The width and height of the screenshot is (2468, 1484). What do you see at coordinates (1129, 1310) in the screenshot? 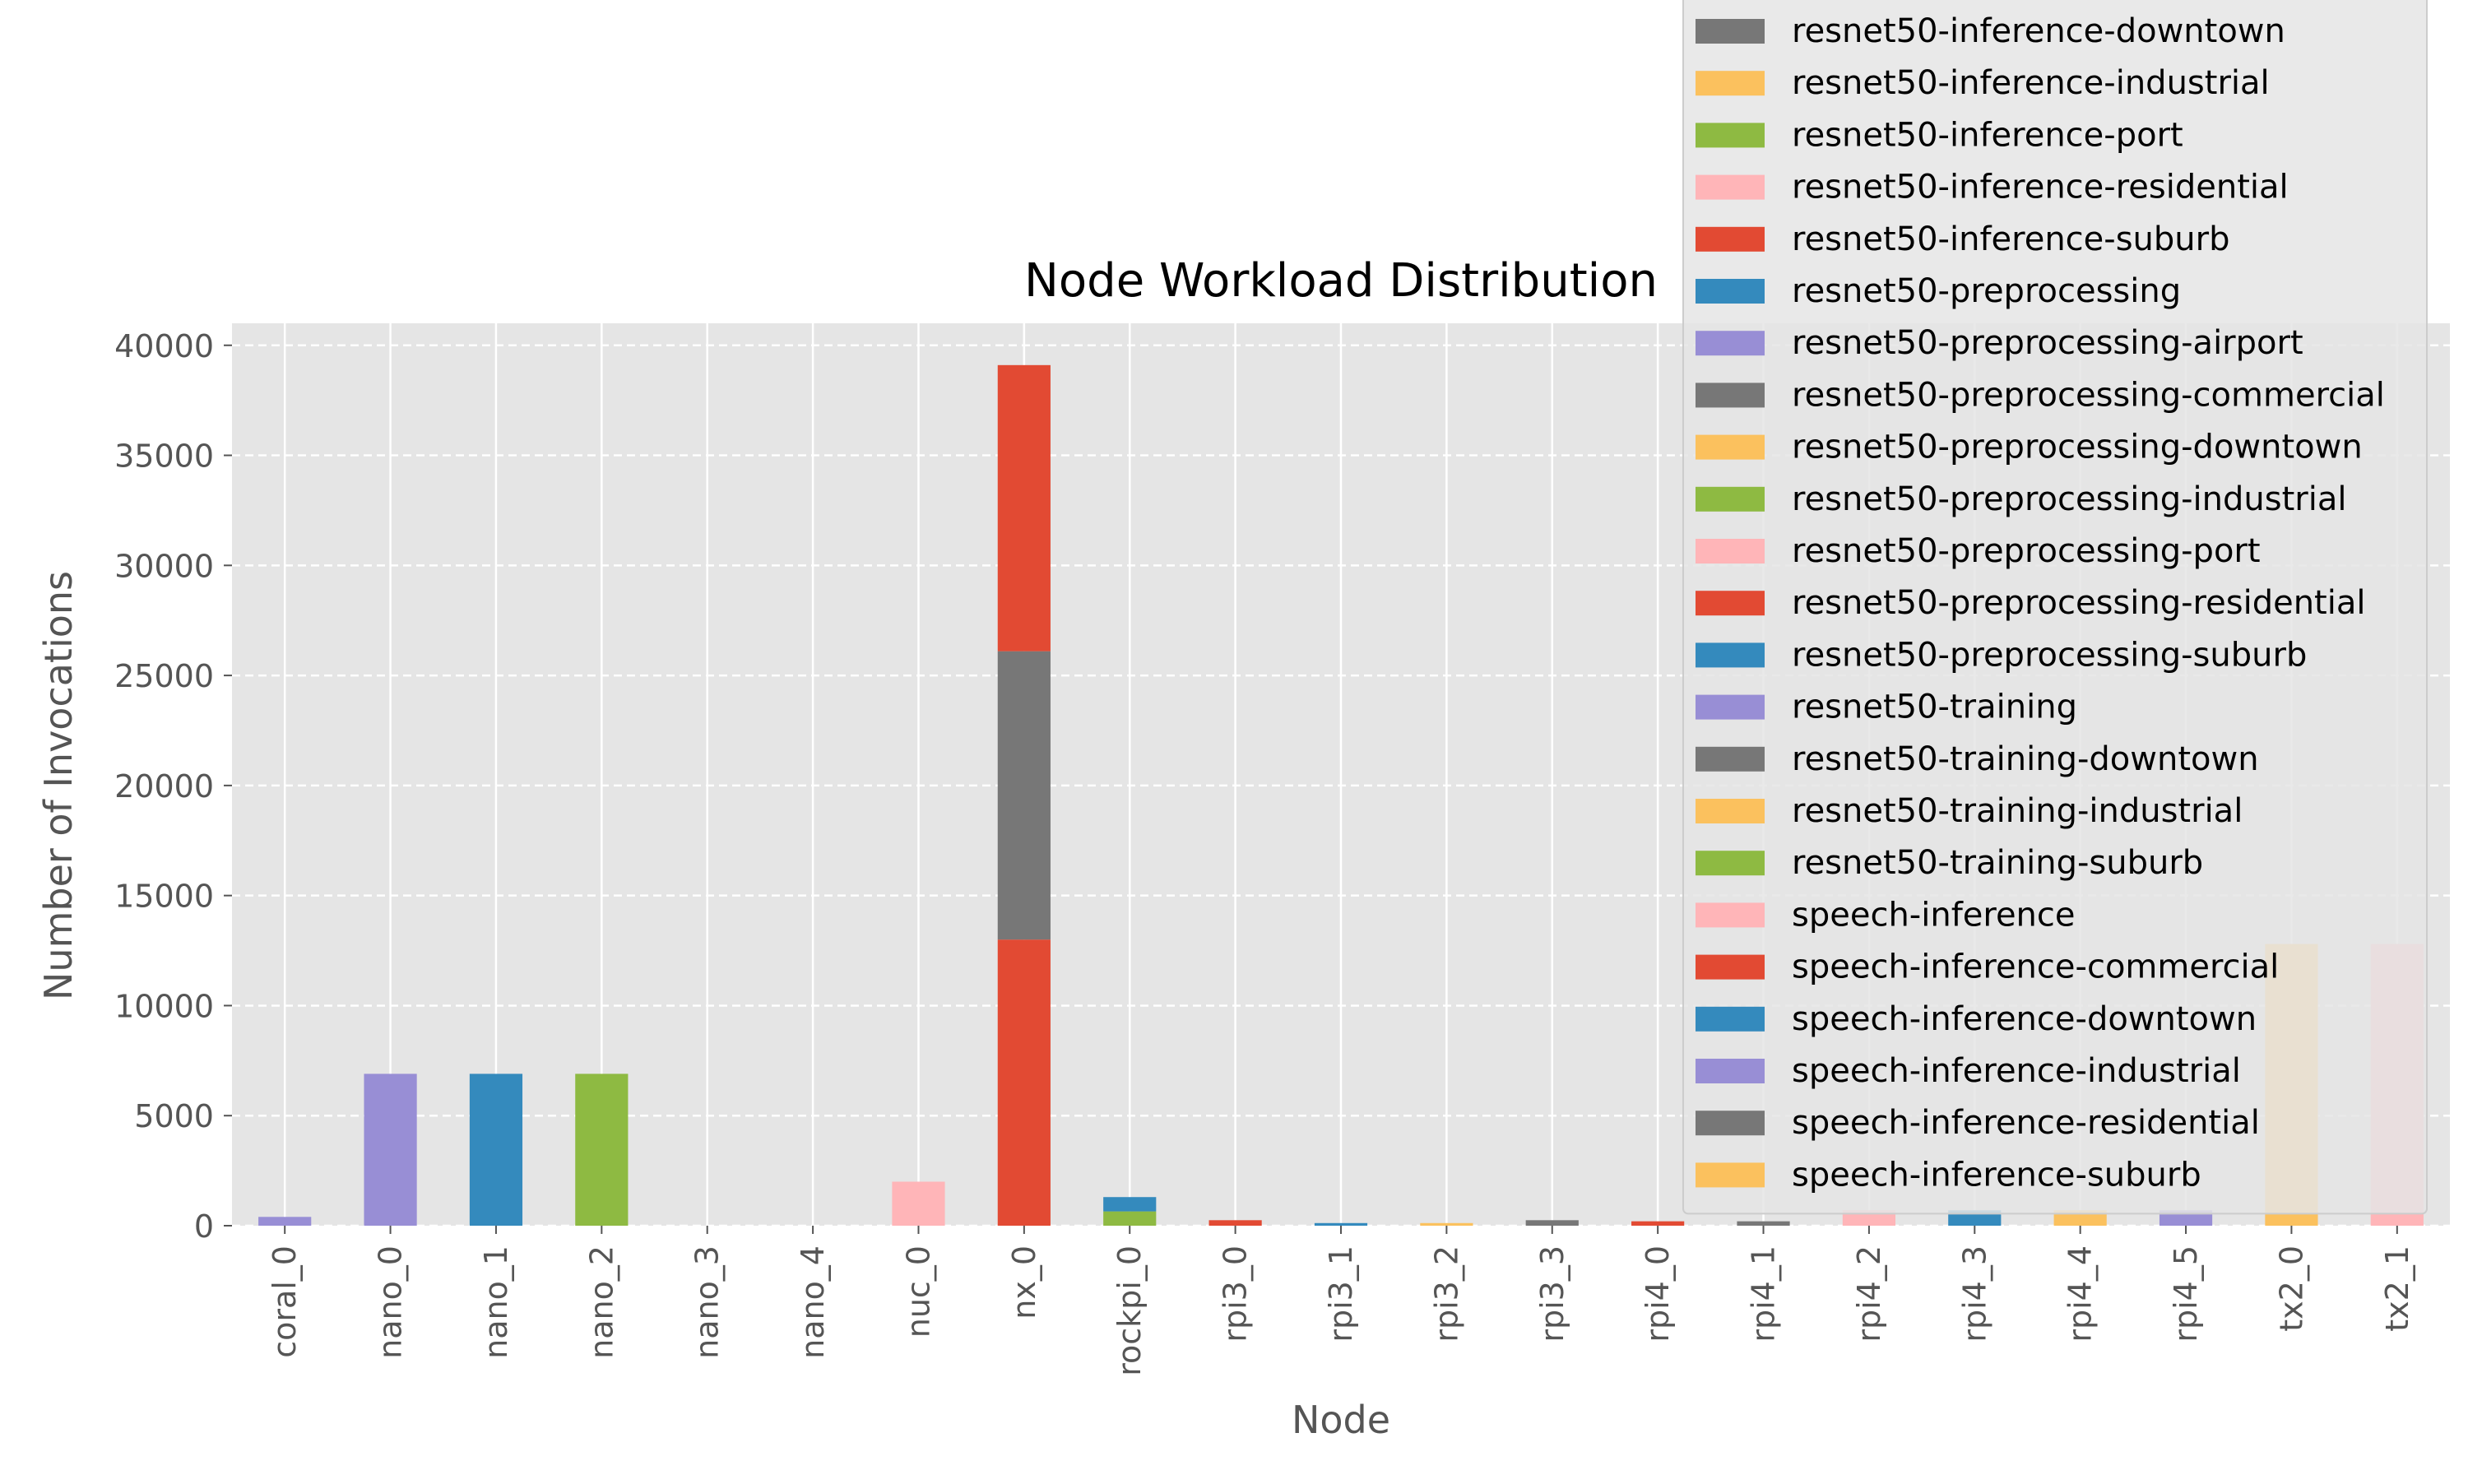
I see `x-tick-label: rockpi_0` at bounding box center [1129, 1310].